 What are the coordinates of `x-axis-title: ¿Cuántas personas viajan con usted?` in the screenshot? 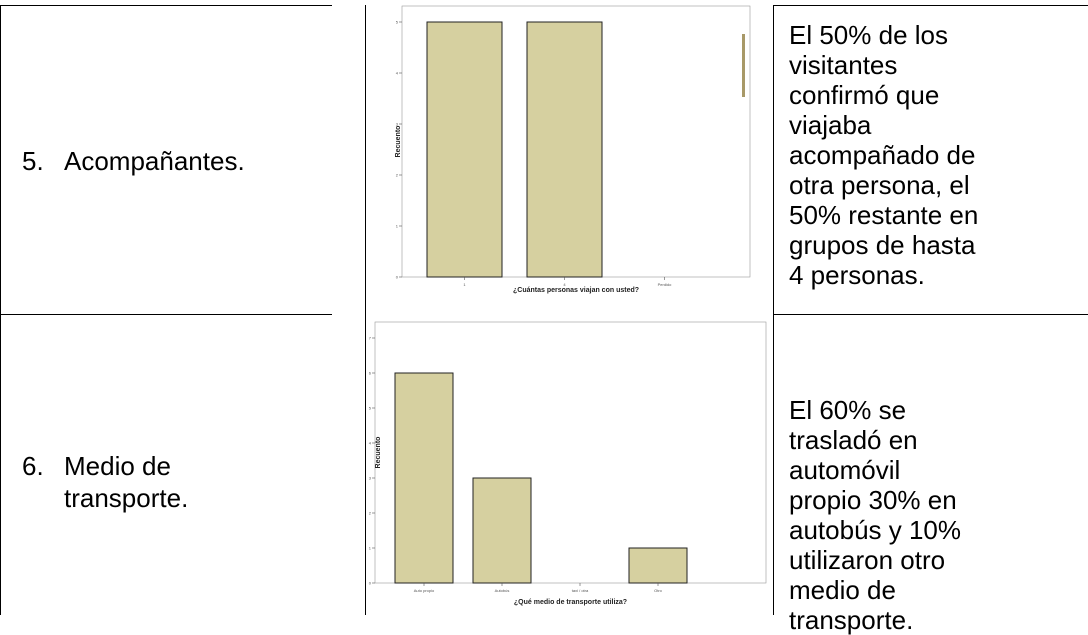 It's located at (576, 290).